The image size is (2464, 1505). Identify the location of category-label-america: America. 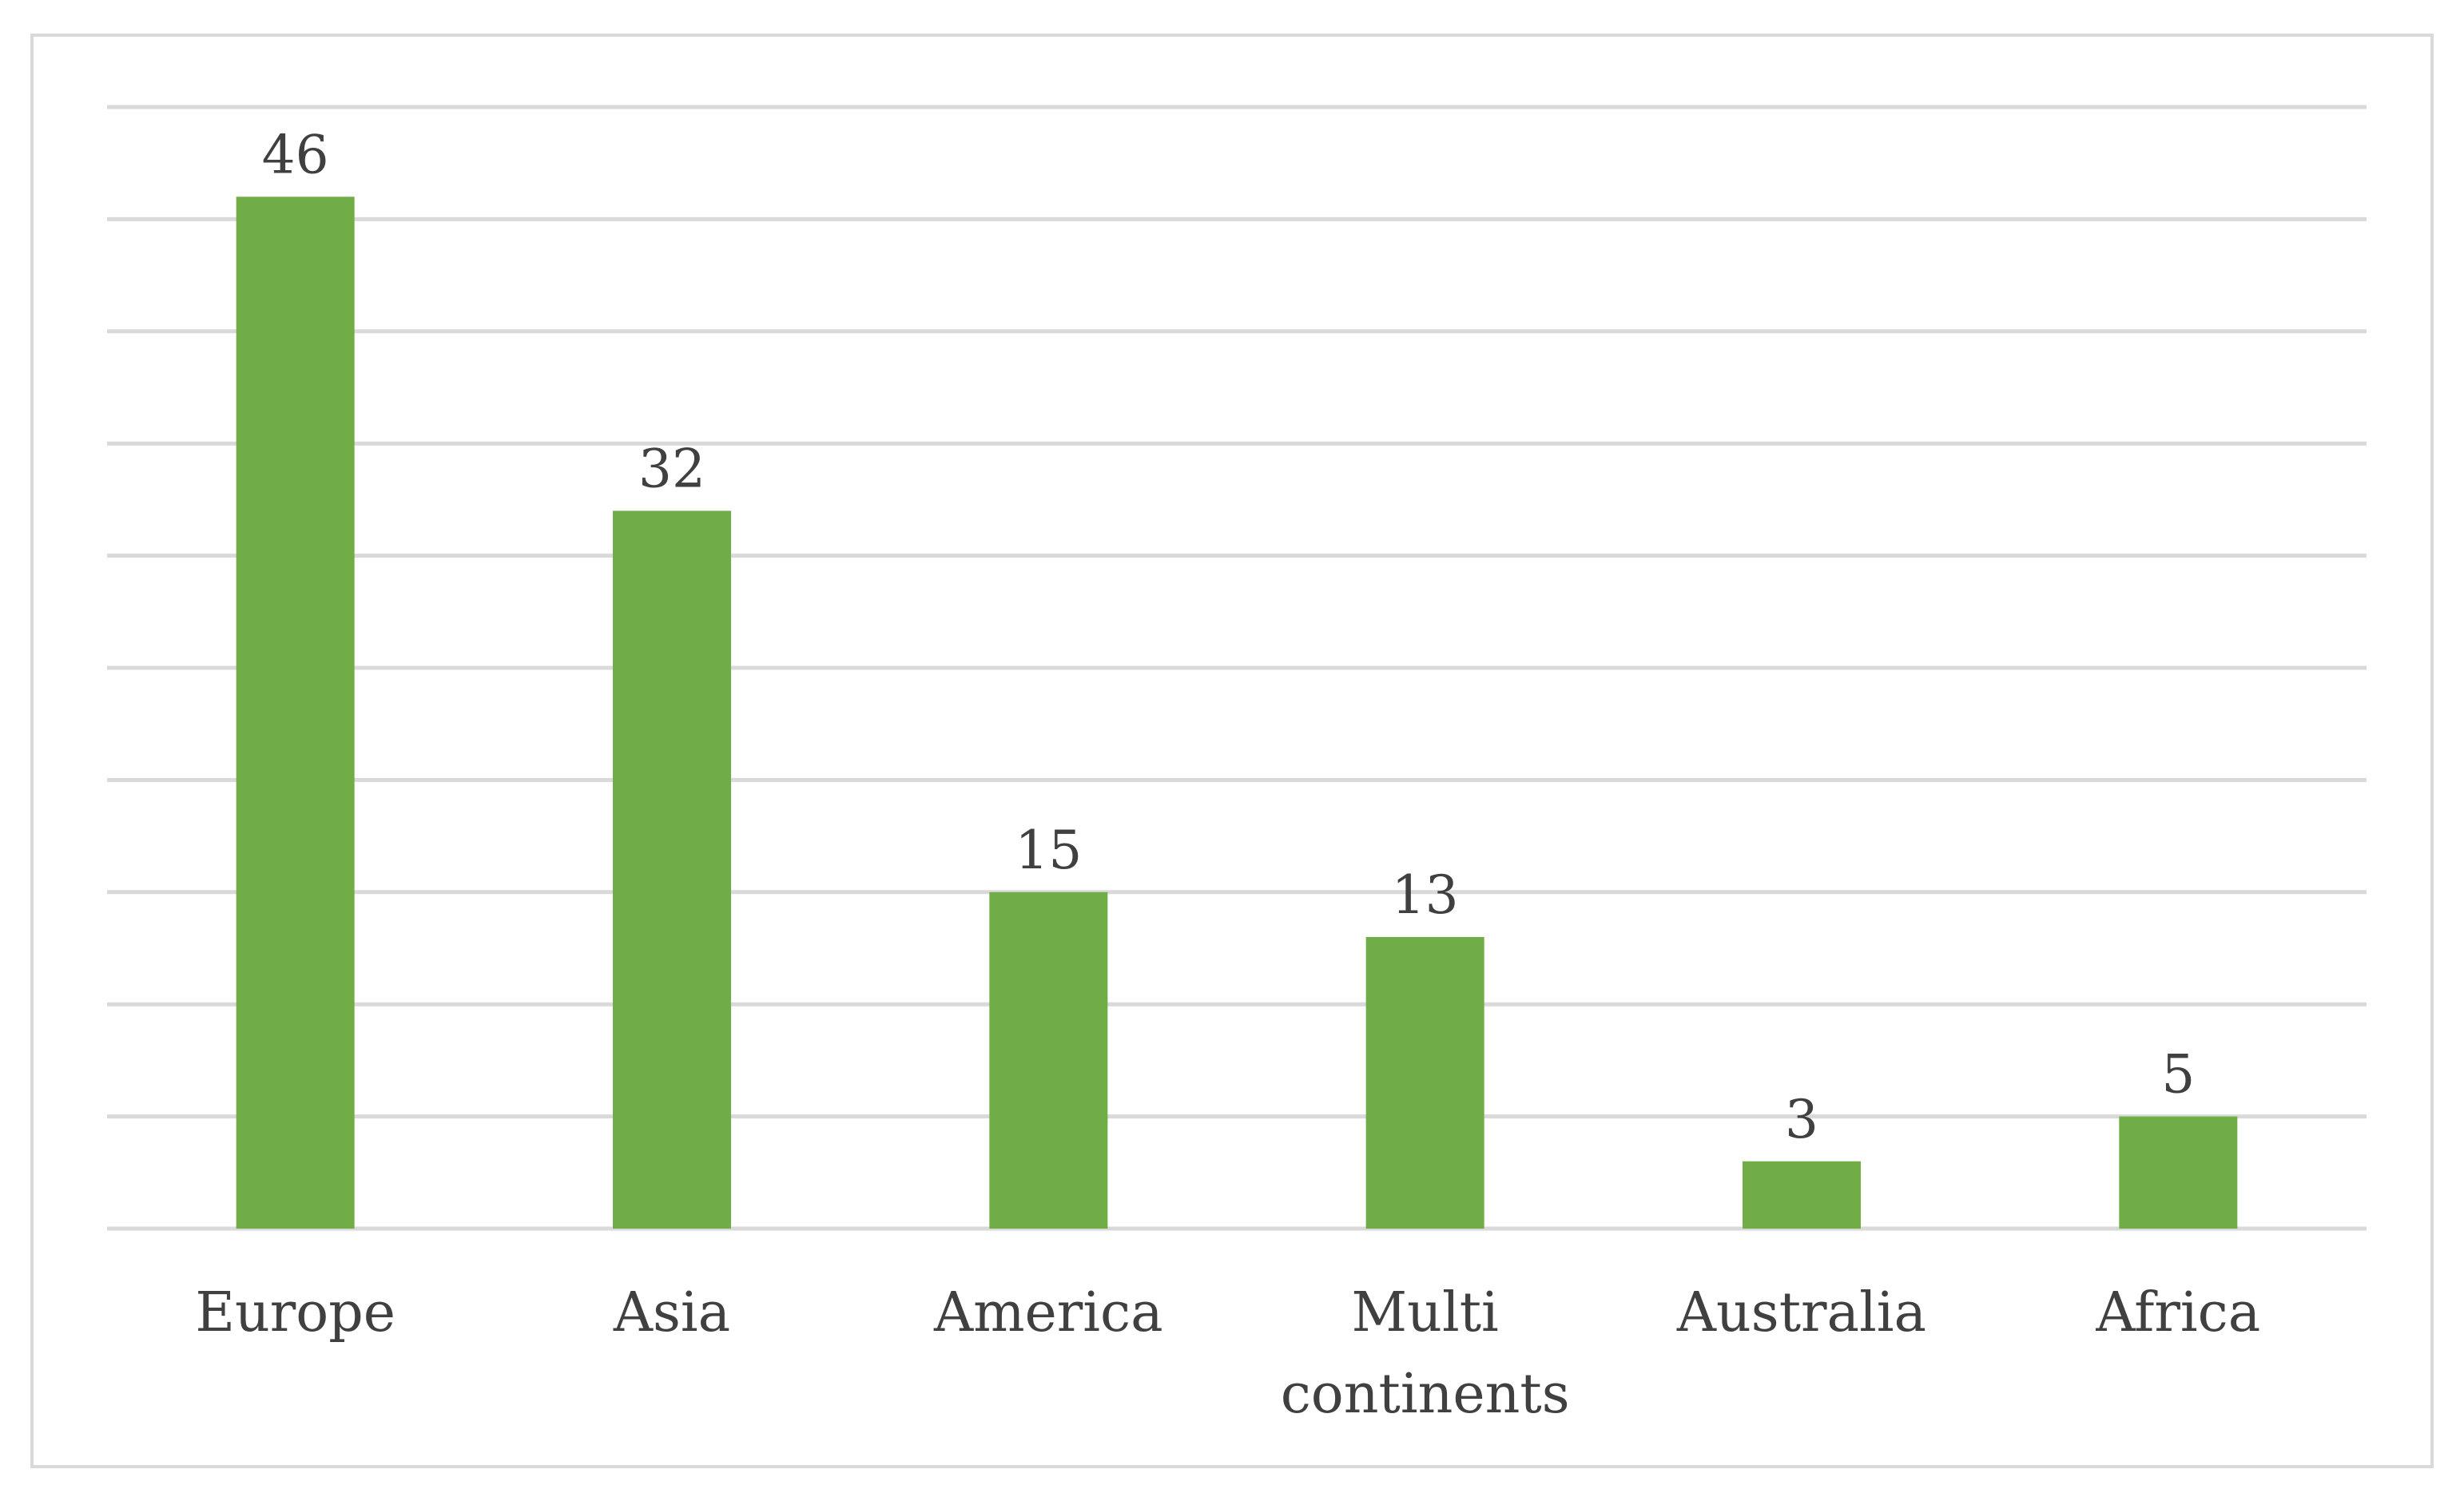
(1048, 1312).